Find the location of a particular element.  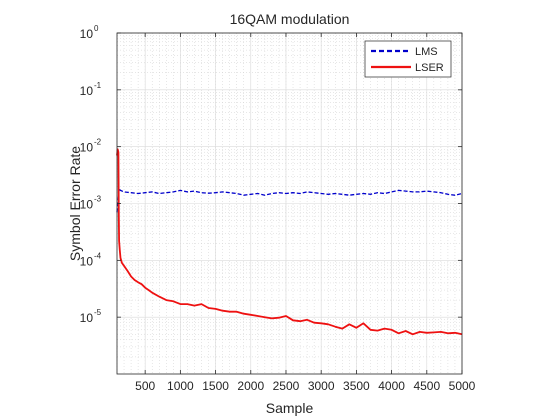

legend-label-lser: LSER is located at coordinates (429, 68).